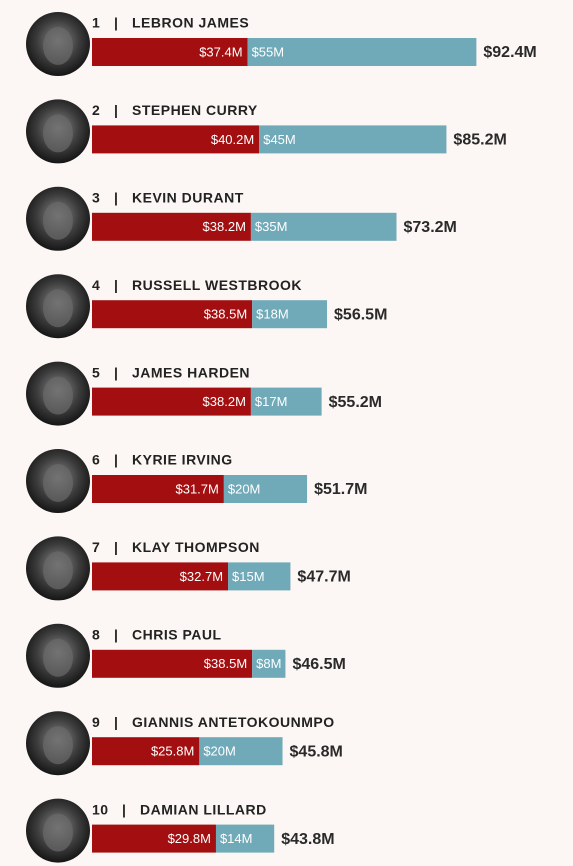 Image resolution: width=573 pixels, height=866 pixels. Describe the element at coordinates (271, 401) in the screenshot. I see `segment-label: $17M` at that location.